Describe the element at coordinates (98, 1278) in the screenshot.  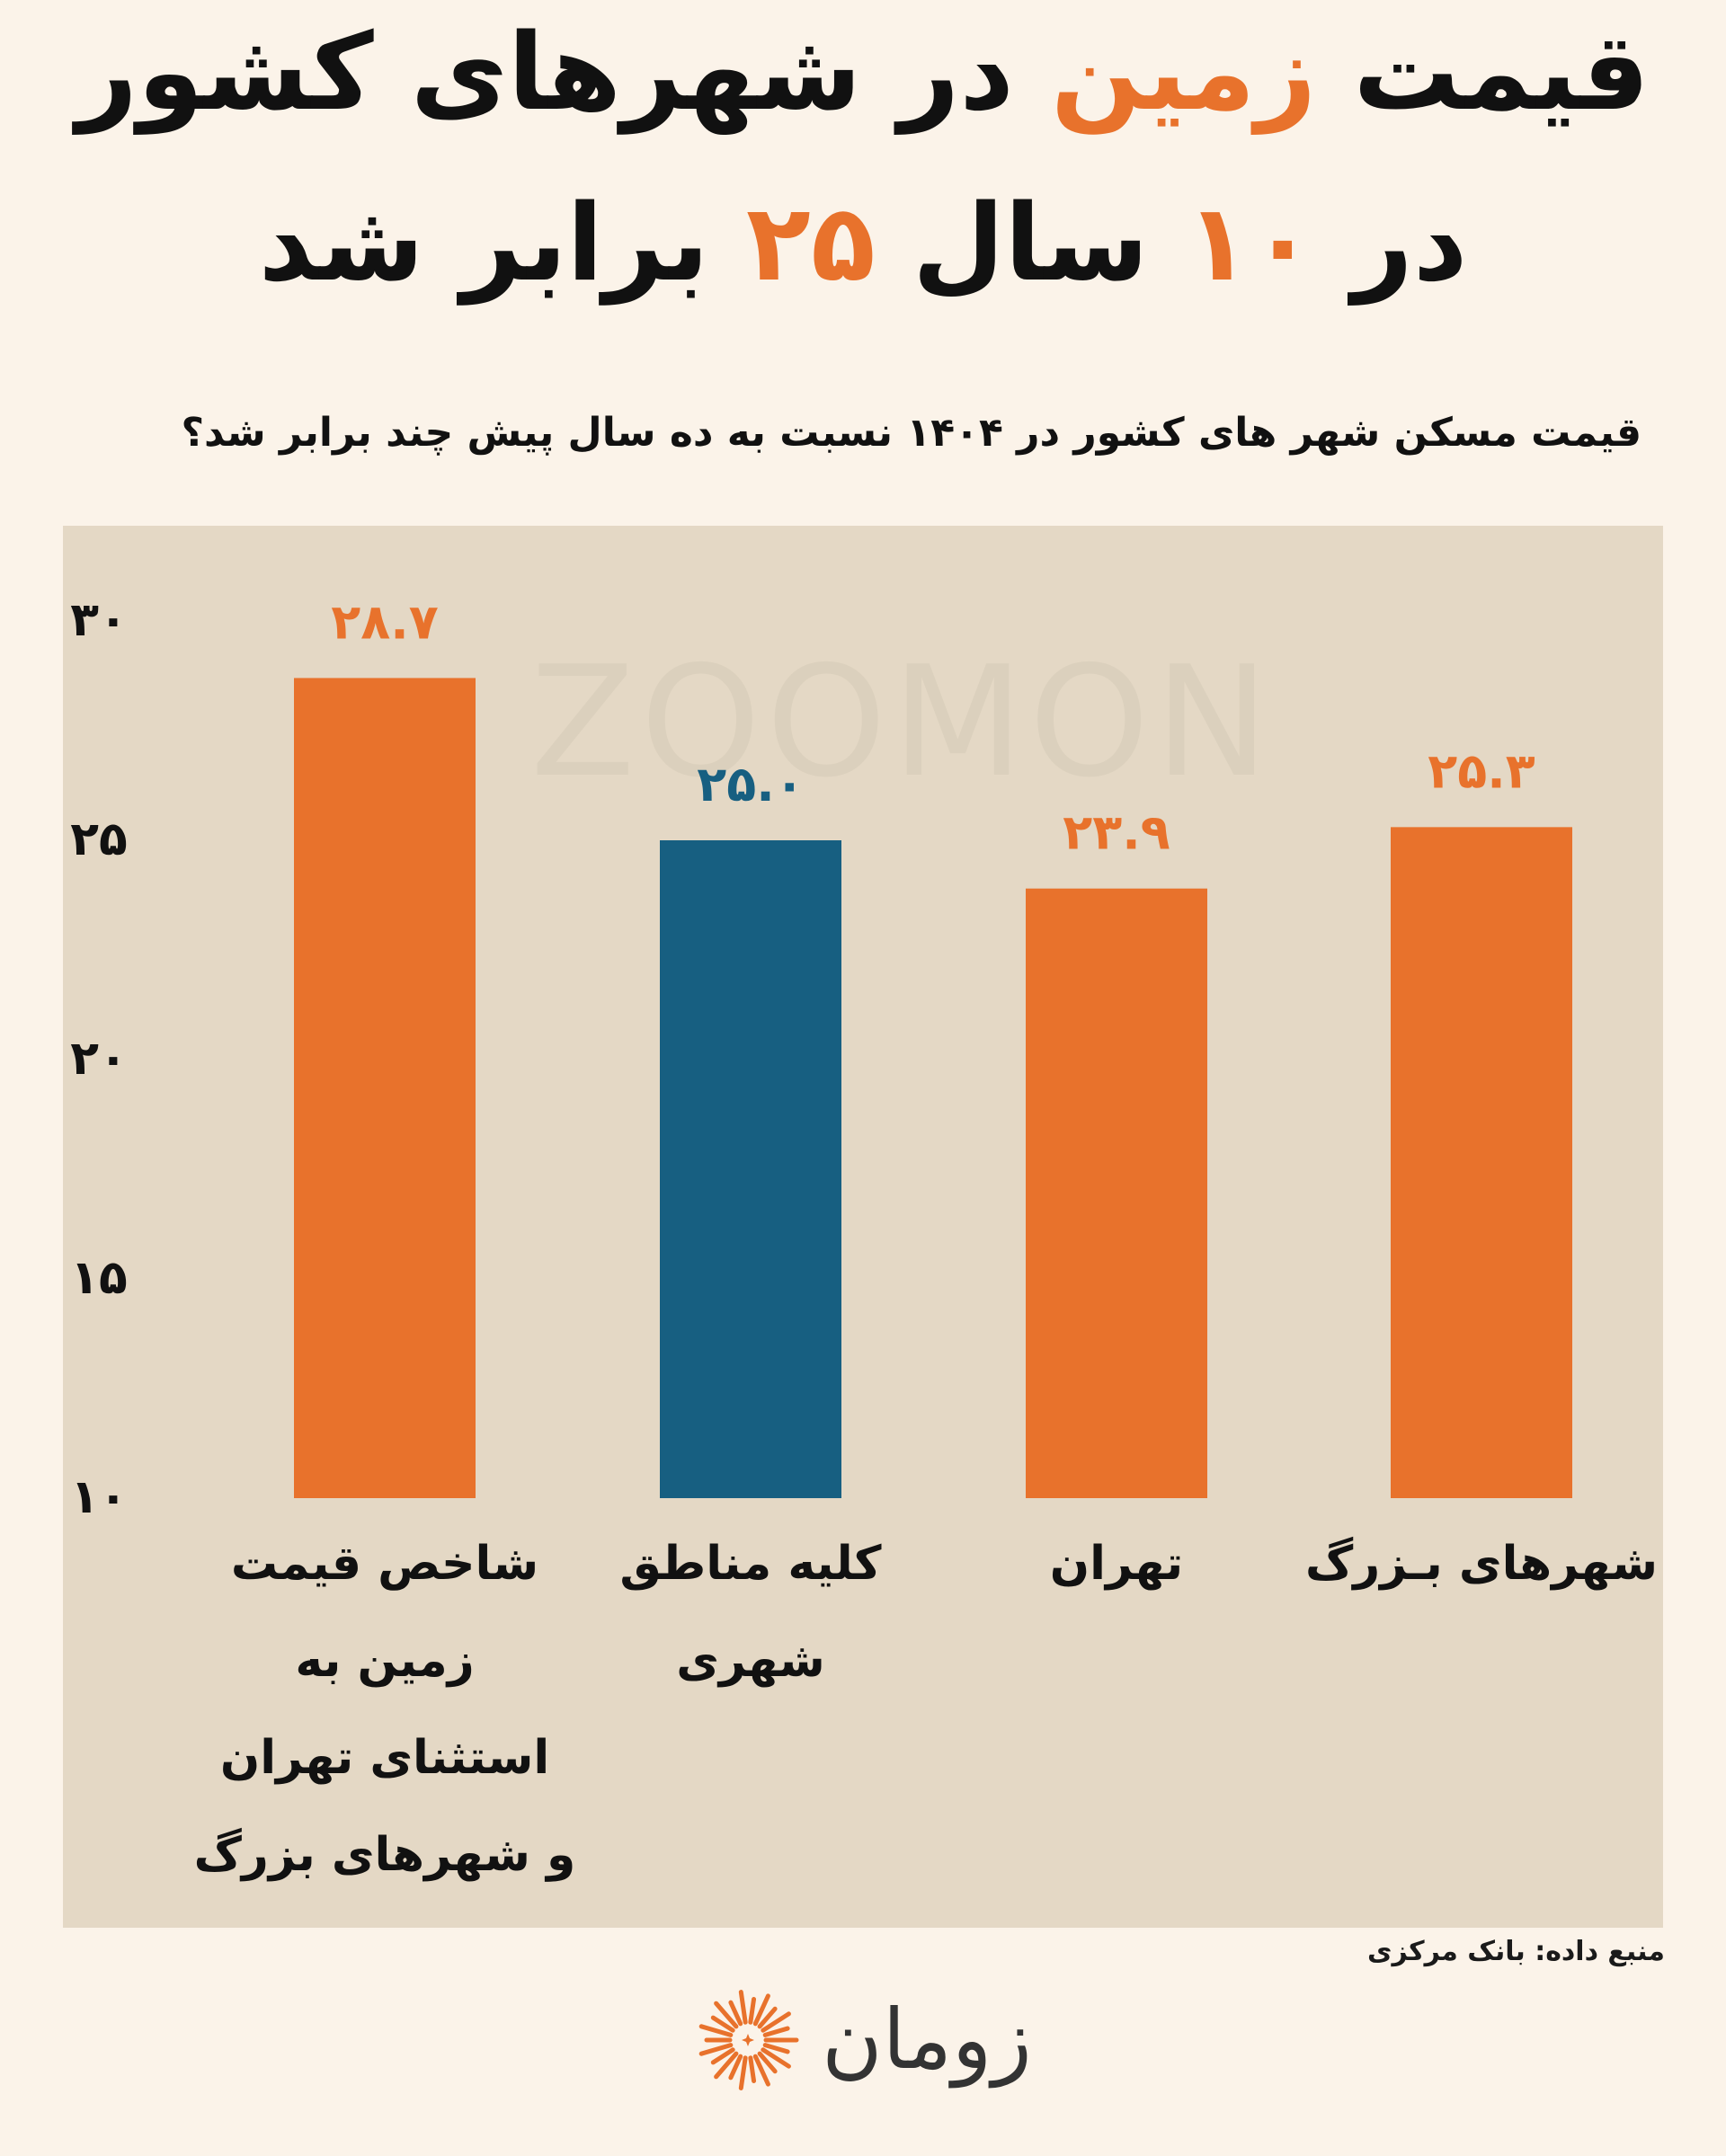
I see `y-tick-label: ۱۵` at that location.